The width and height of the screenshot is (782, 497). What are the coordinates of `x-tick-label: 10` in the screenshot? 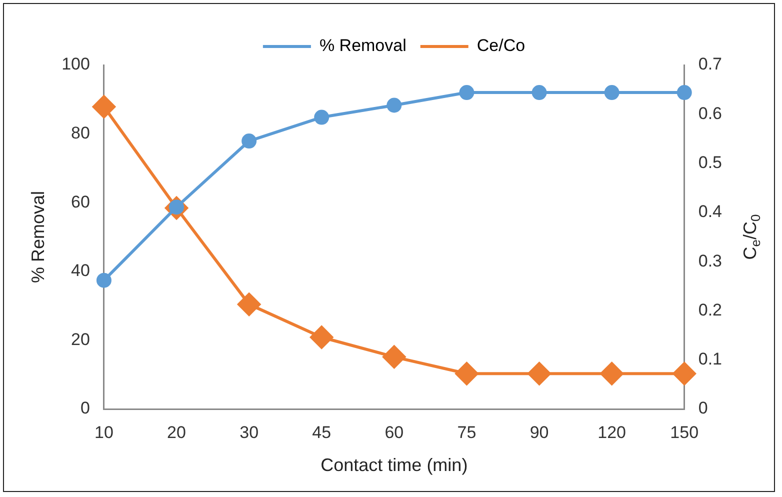 It's located at (104, 432).